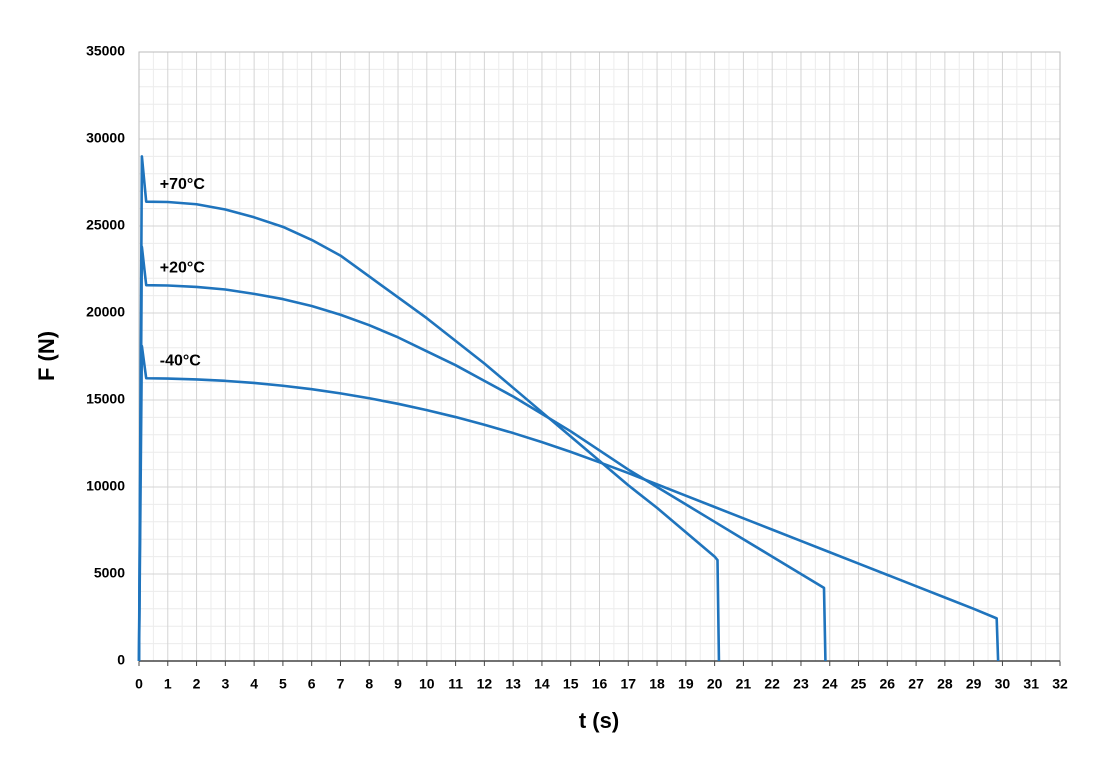 This screenshot has width=1114, height=757. I want to click on y-tick-label: 5000, so click(109, 573).